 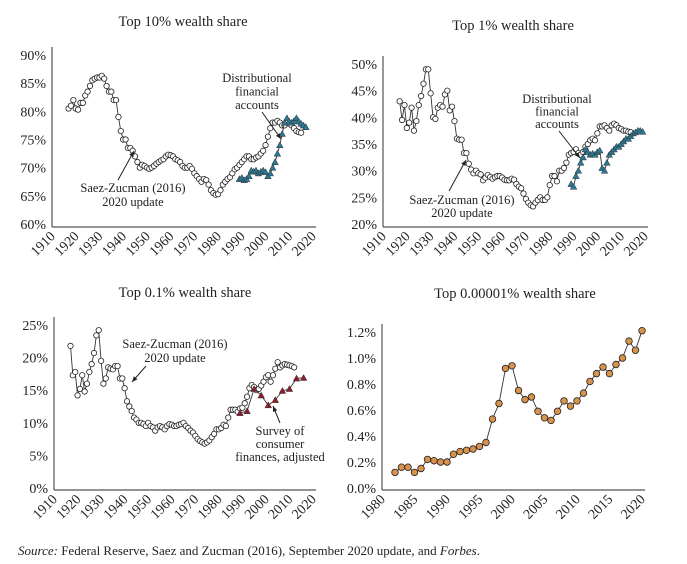 What do you see at coordinates (471, 507) in the screenshot?
I see `x-tick-label: 1995` at bounding box center [471, 507].